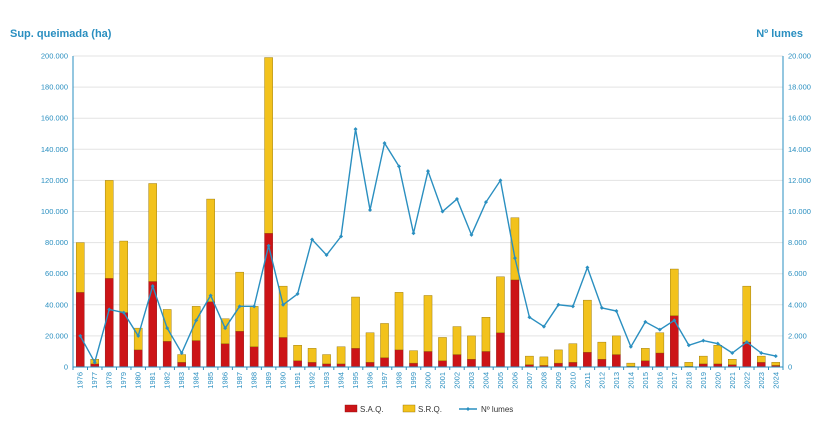 Image resolution: width=831 pixels, height=426 pixels. What do you see at coordinates (529, 380) in the screenshot?
I see `x-tick-label: 2007` at bounding box center [529, 380].